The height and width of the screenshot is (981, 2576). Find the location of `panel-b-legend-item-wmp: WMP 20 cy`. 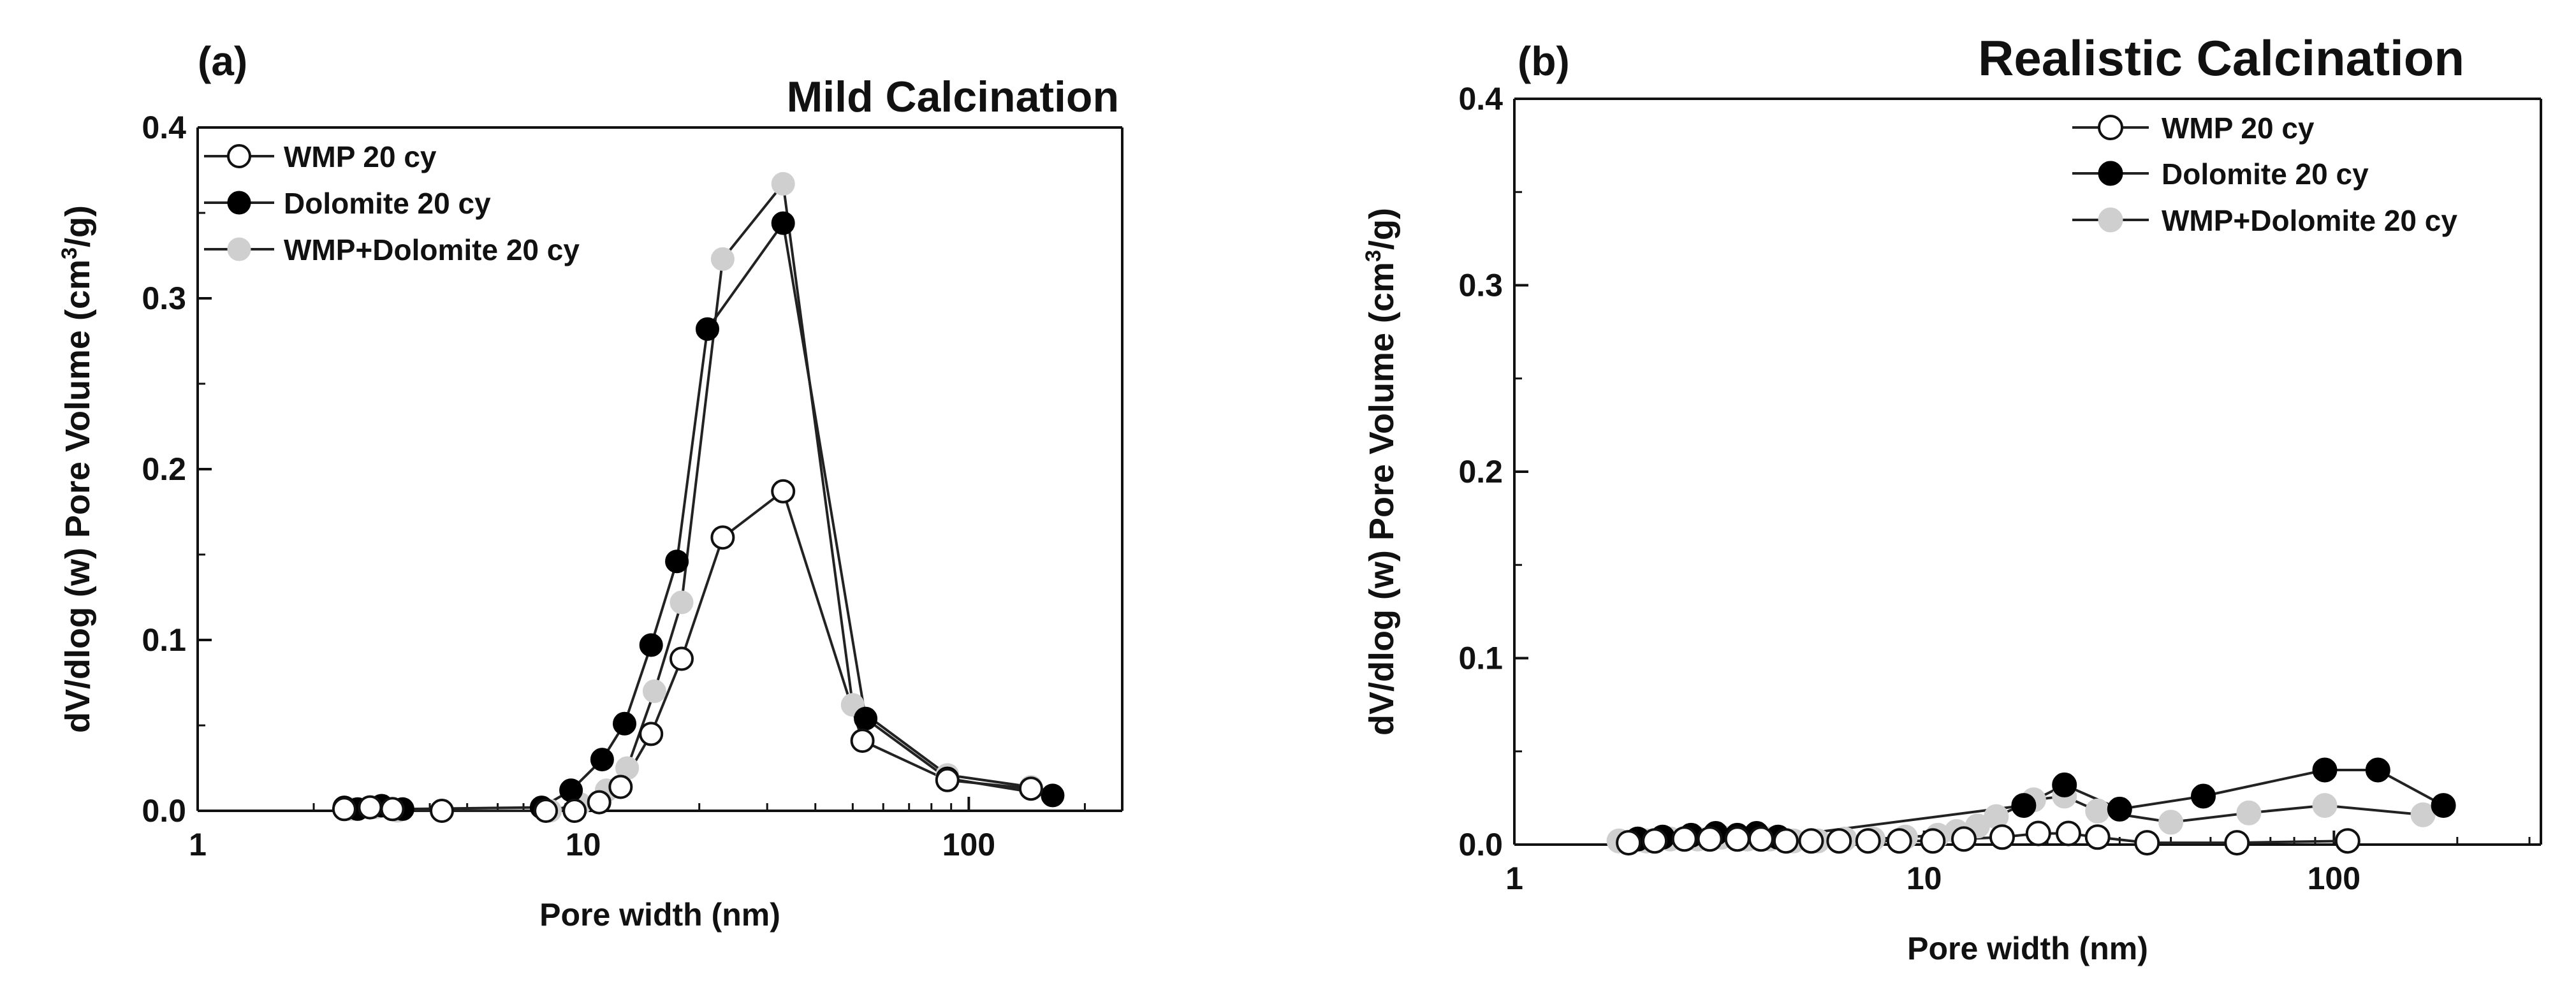

panel-b-legend-item-wmp: WMP 20 cy is located at coordinates (2193, 128).